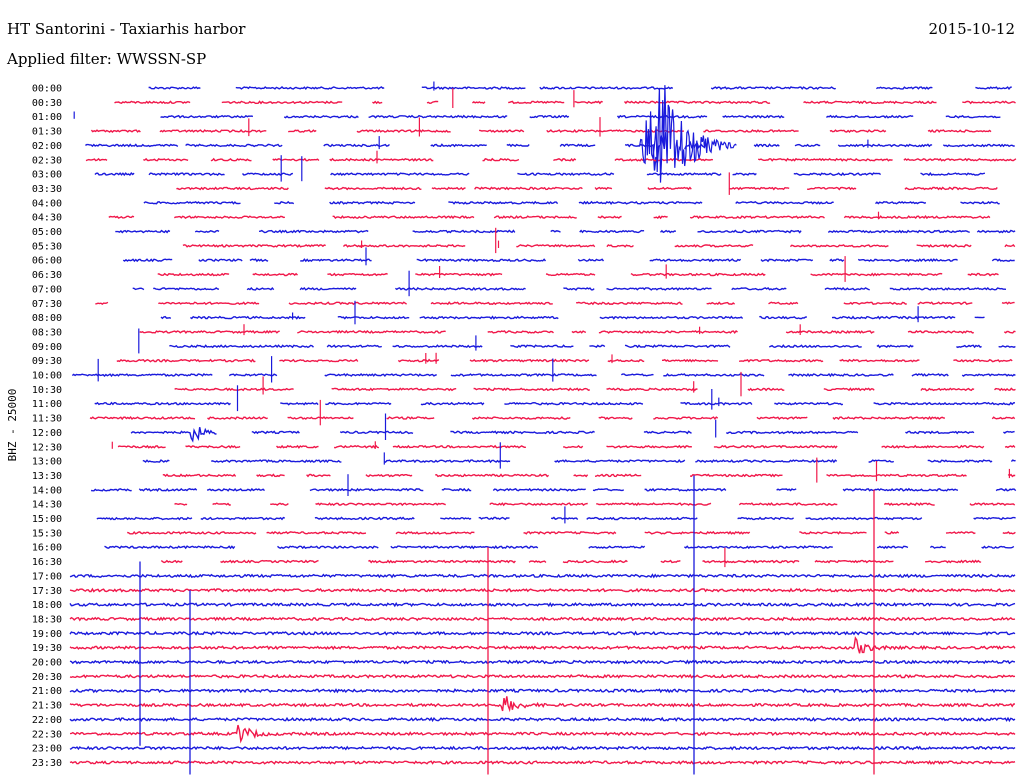 The width and height of the screenshot is (1024, 780). What do you see at coordinates (47, 146) in the screenshot?
I see `row-time-label: 02:00` at bounding box center [47, 146].